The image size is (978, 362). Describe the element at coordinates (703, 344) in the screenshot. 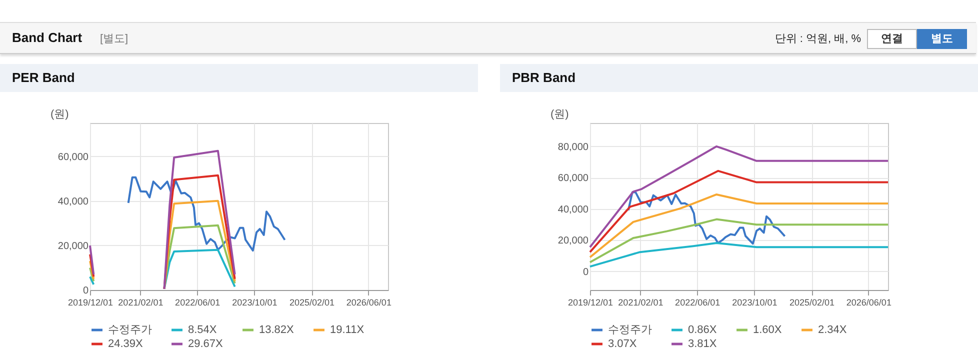

I see `legend-label: 3.81X` at that location.